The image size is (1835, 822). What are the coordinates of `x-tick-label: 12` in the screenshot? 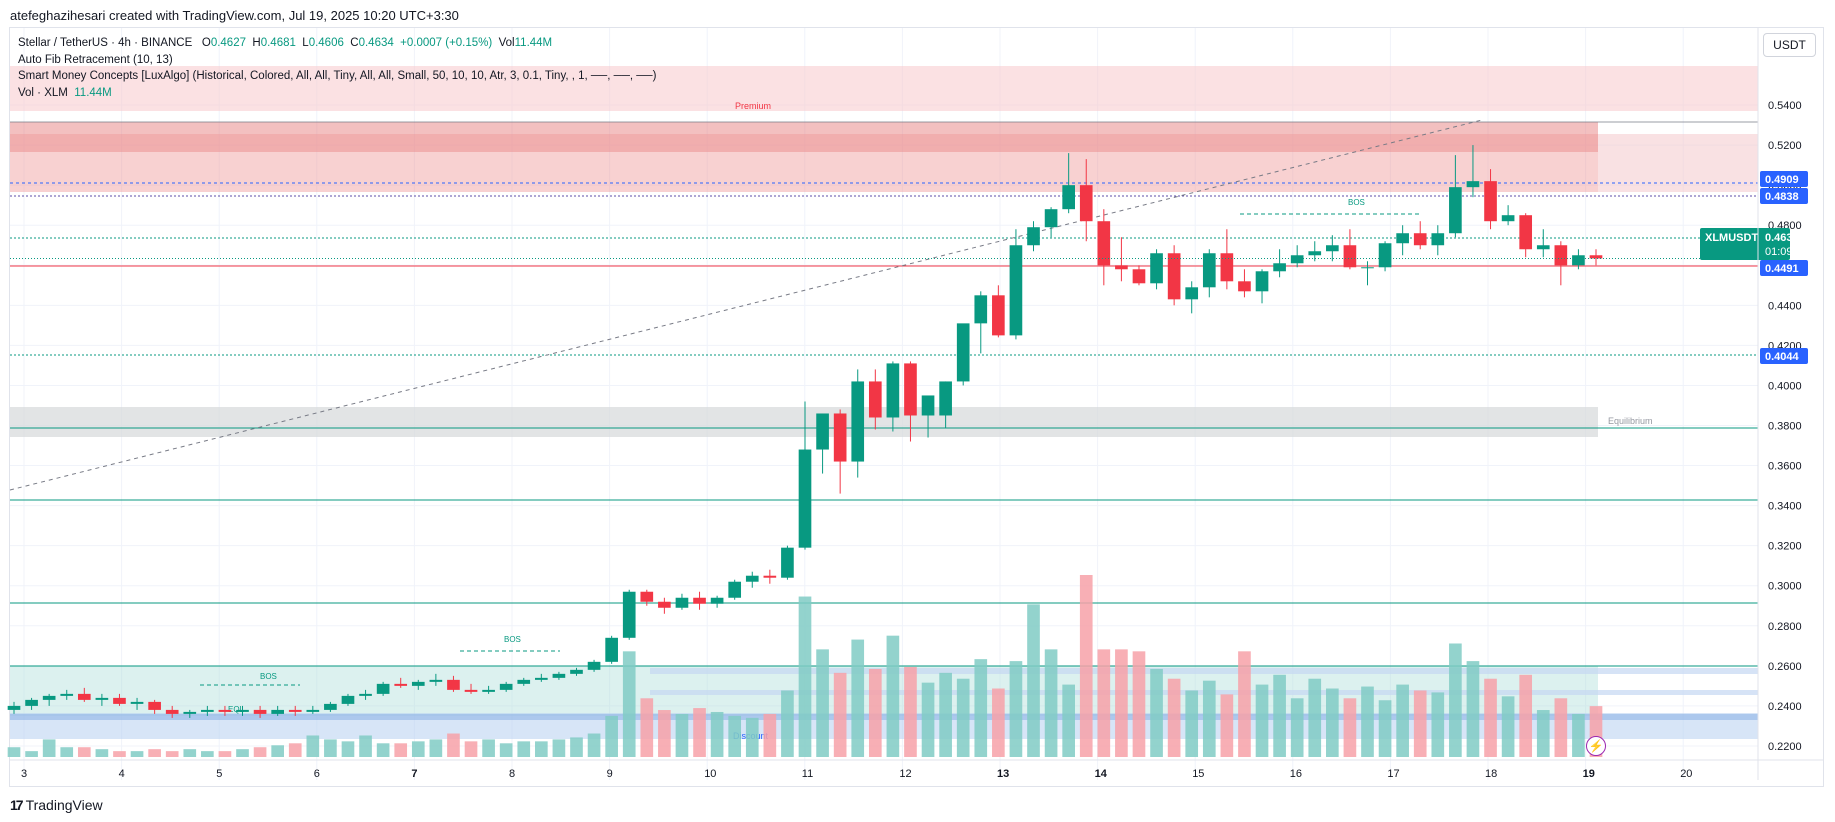 It's located at (905, 774).